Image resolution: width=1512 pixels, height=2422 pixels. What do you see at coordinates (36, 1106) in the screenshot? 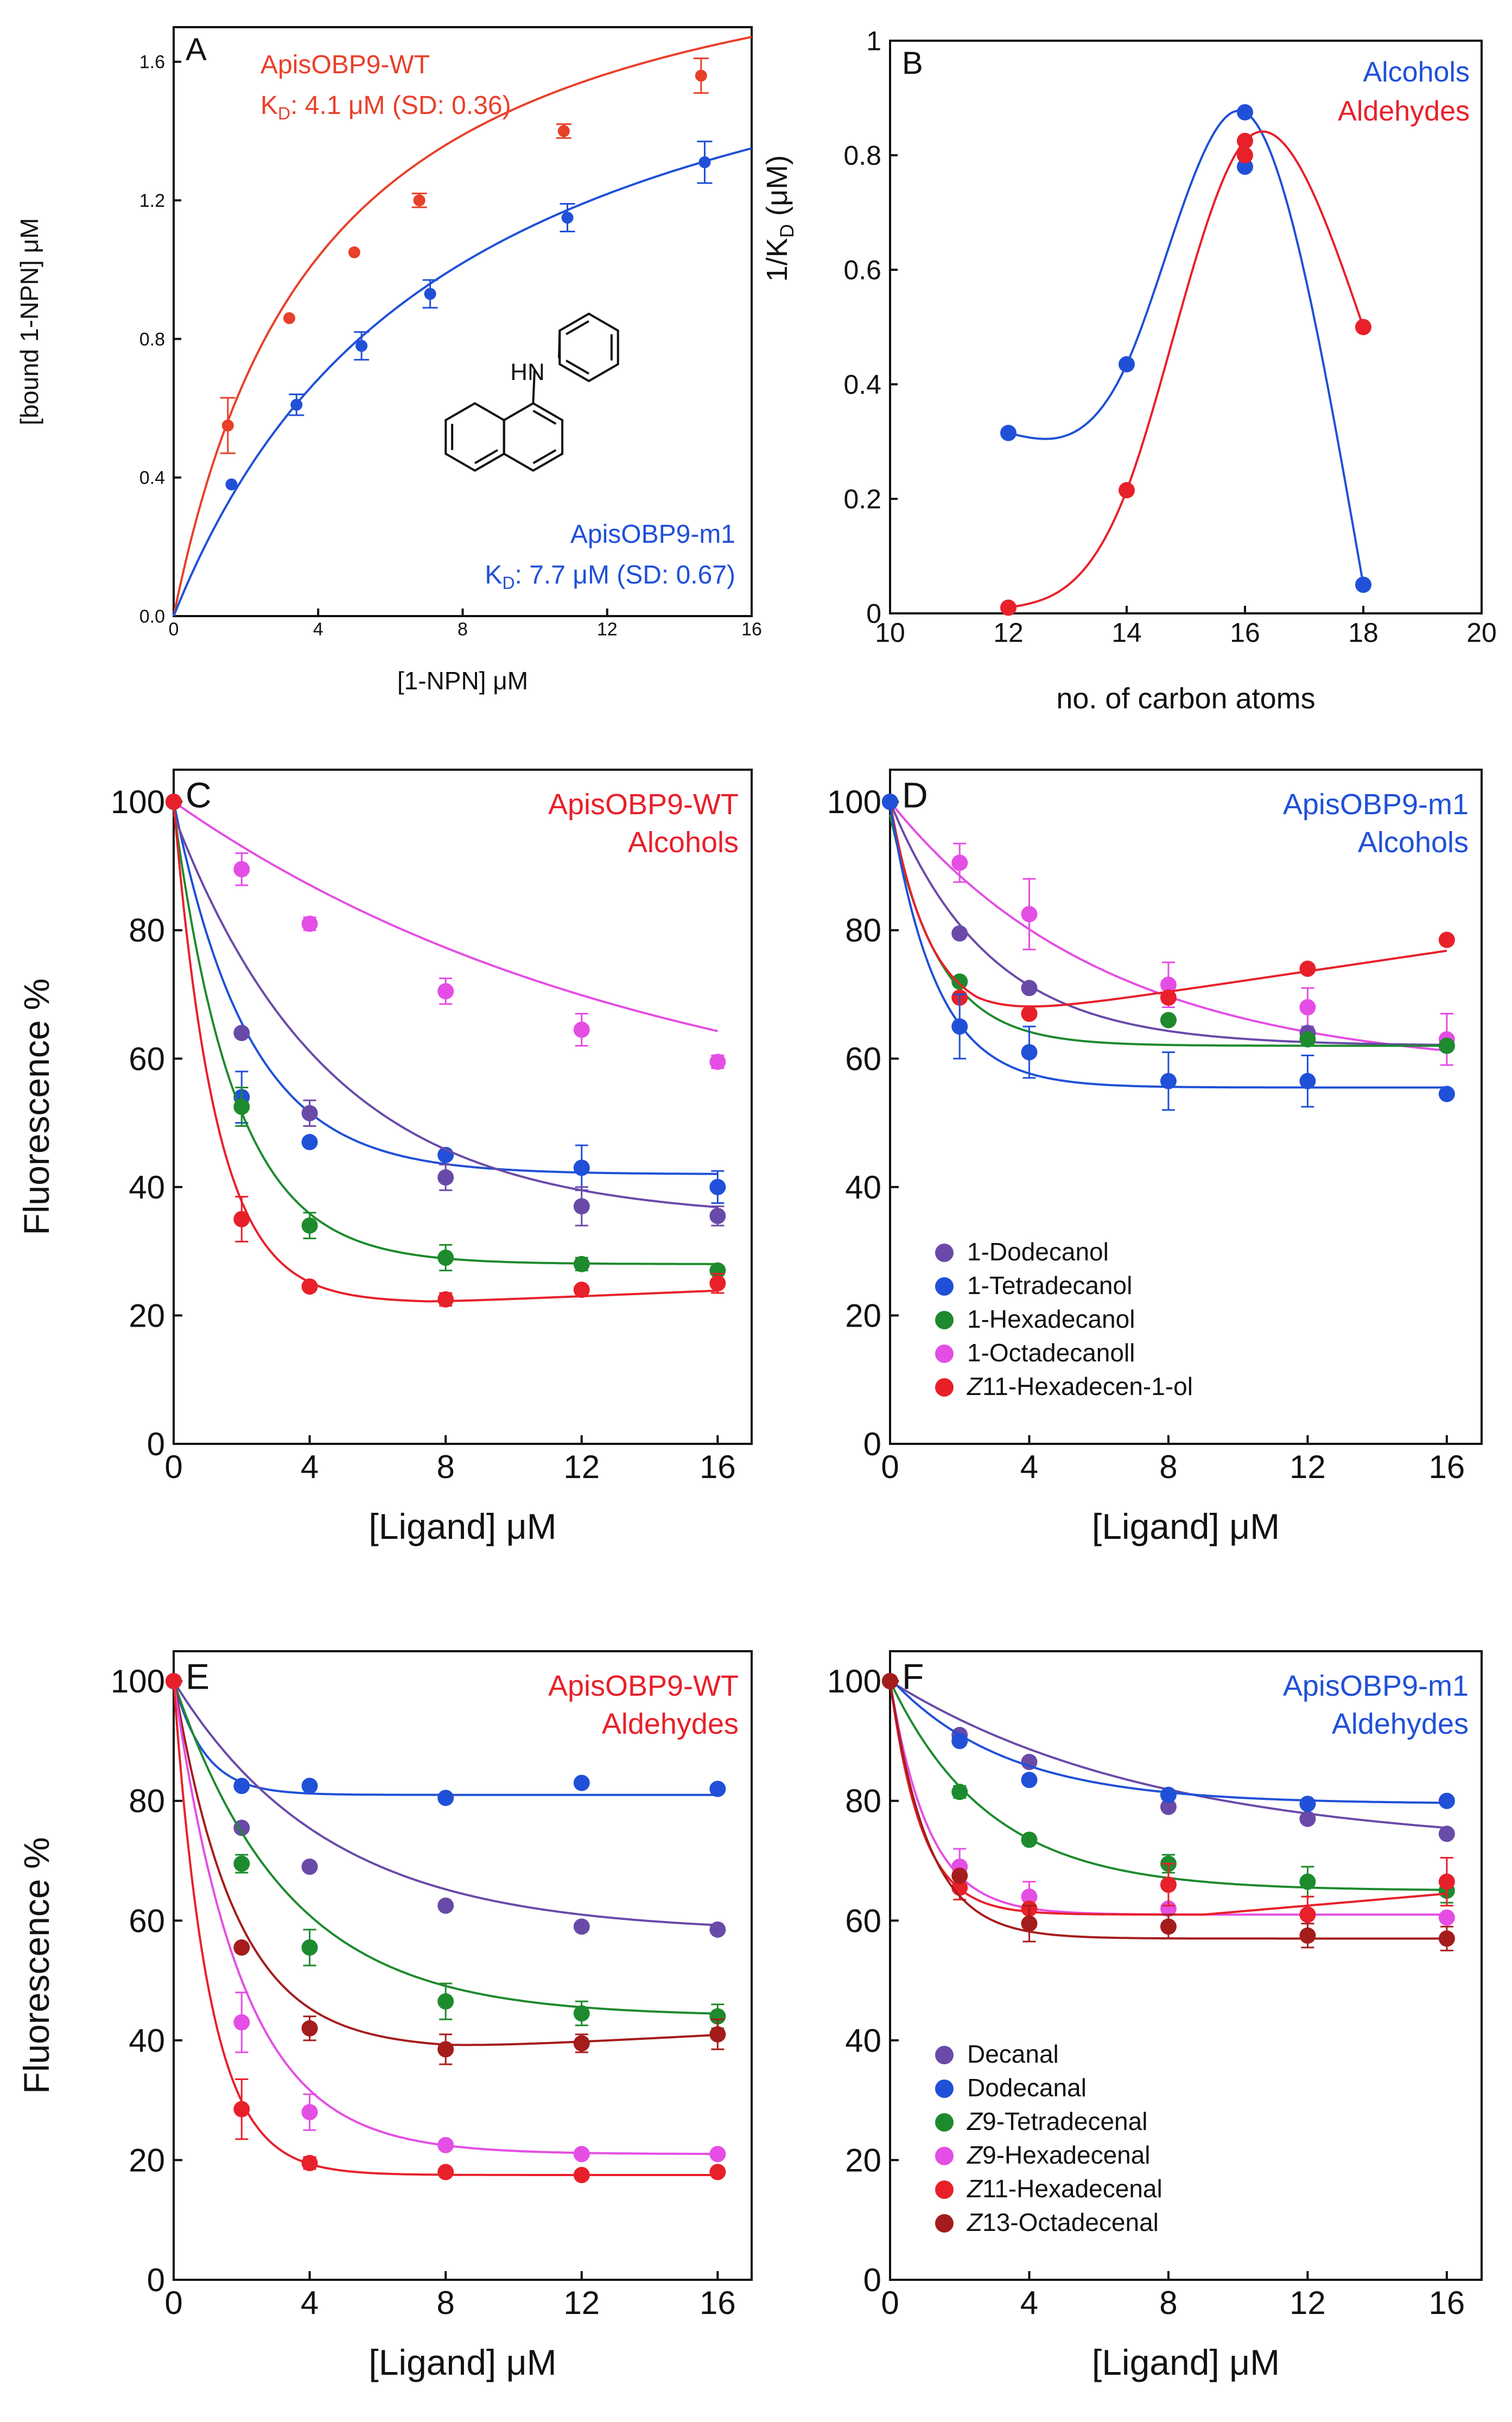
I see `y-axis-label: Fluorescence %` at bounding box center [36, 1106].